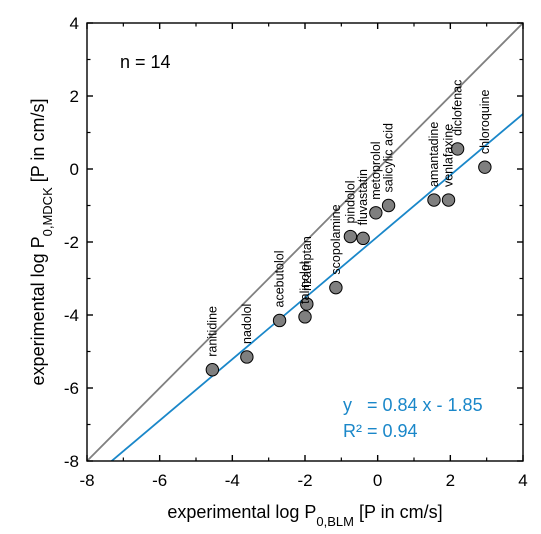  I want to click on point-label: nadolol, so click(247, 324).